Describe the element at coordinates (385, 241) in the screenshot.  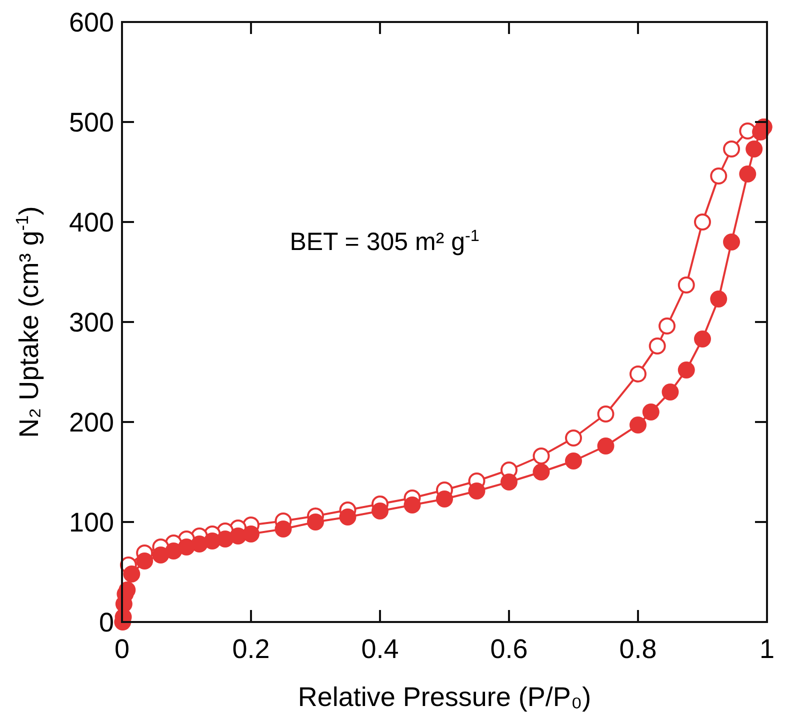
I see `annotation: BET = 305 m² g$^{-1}$` at that location.